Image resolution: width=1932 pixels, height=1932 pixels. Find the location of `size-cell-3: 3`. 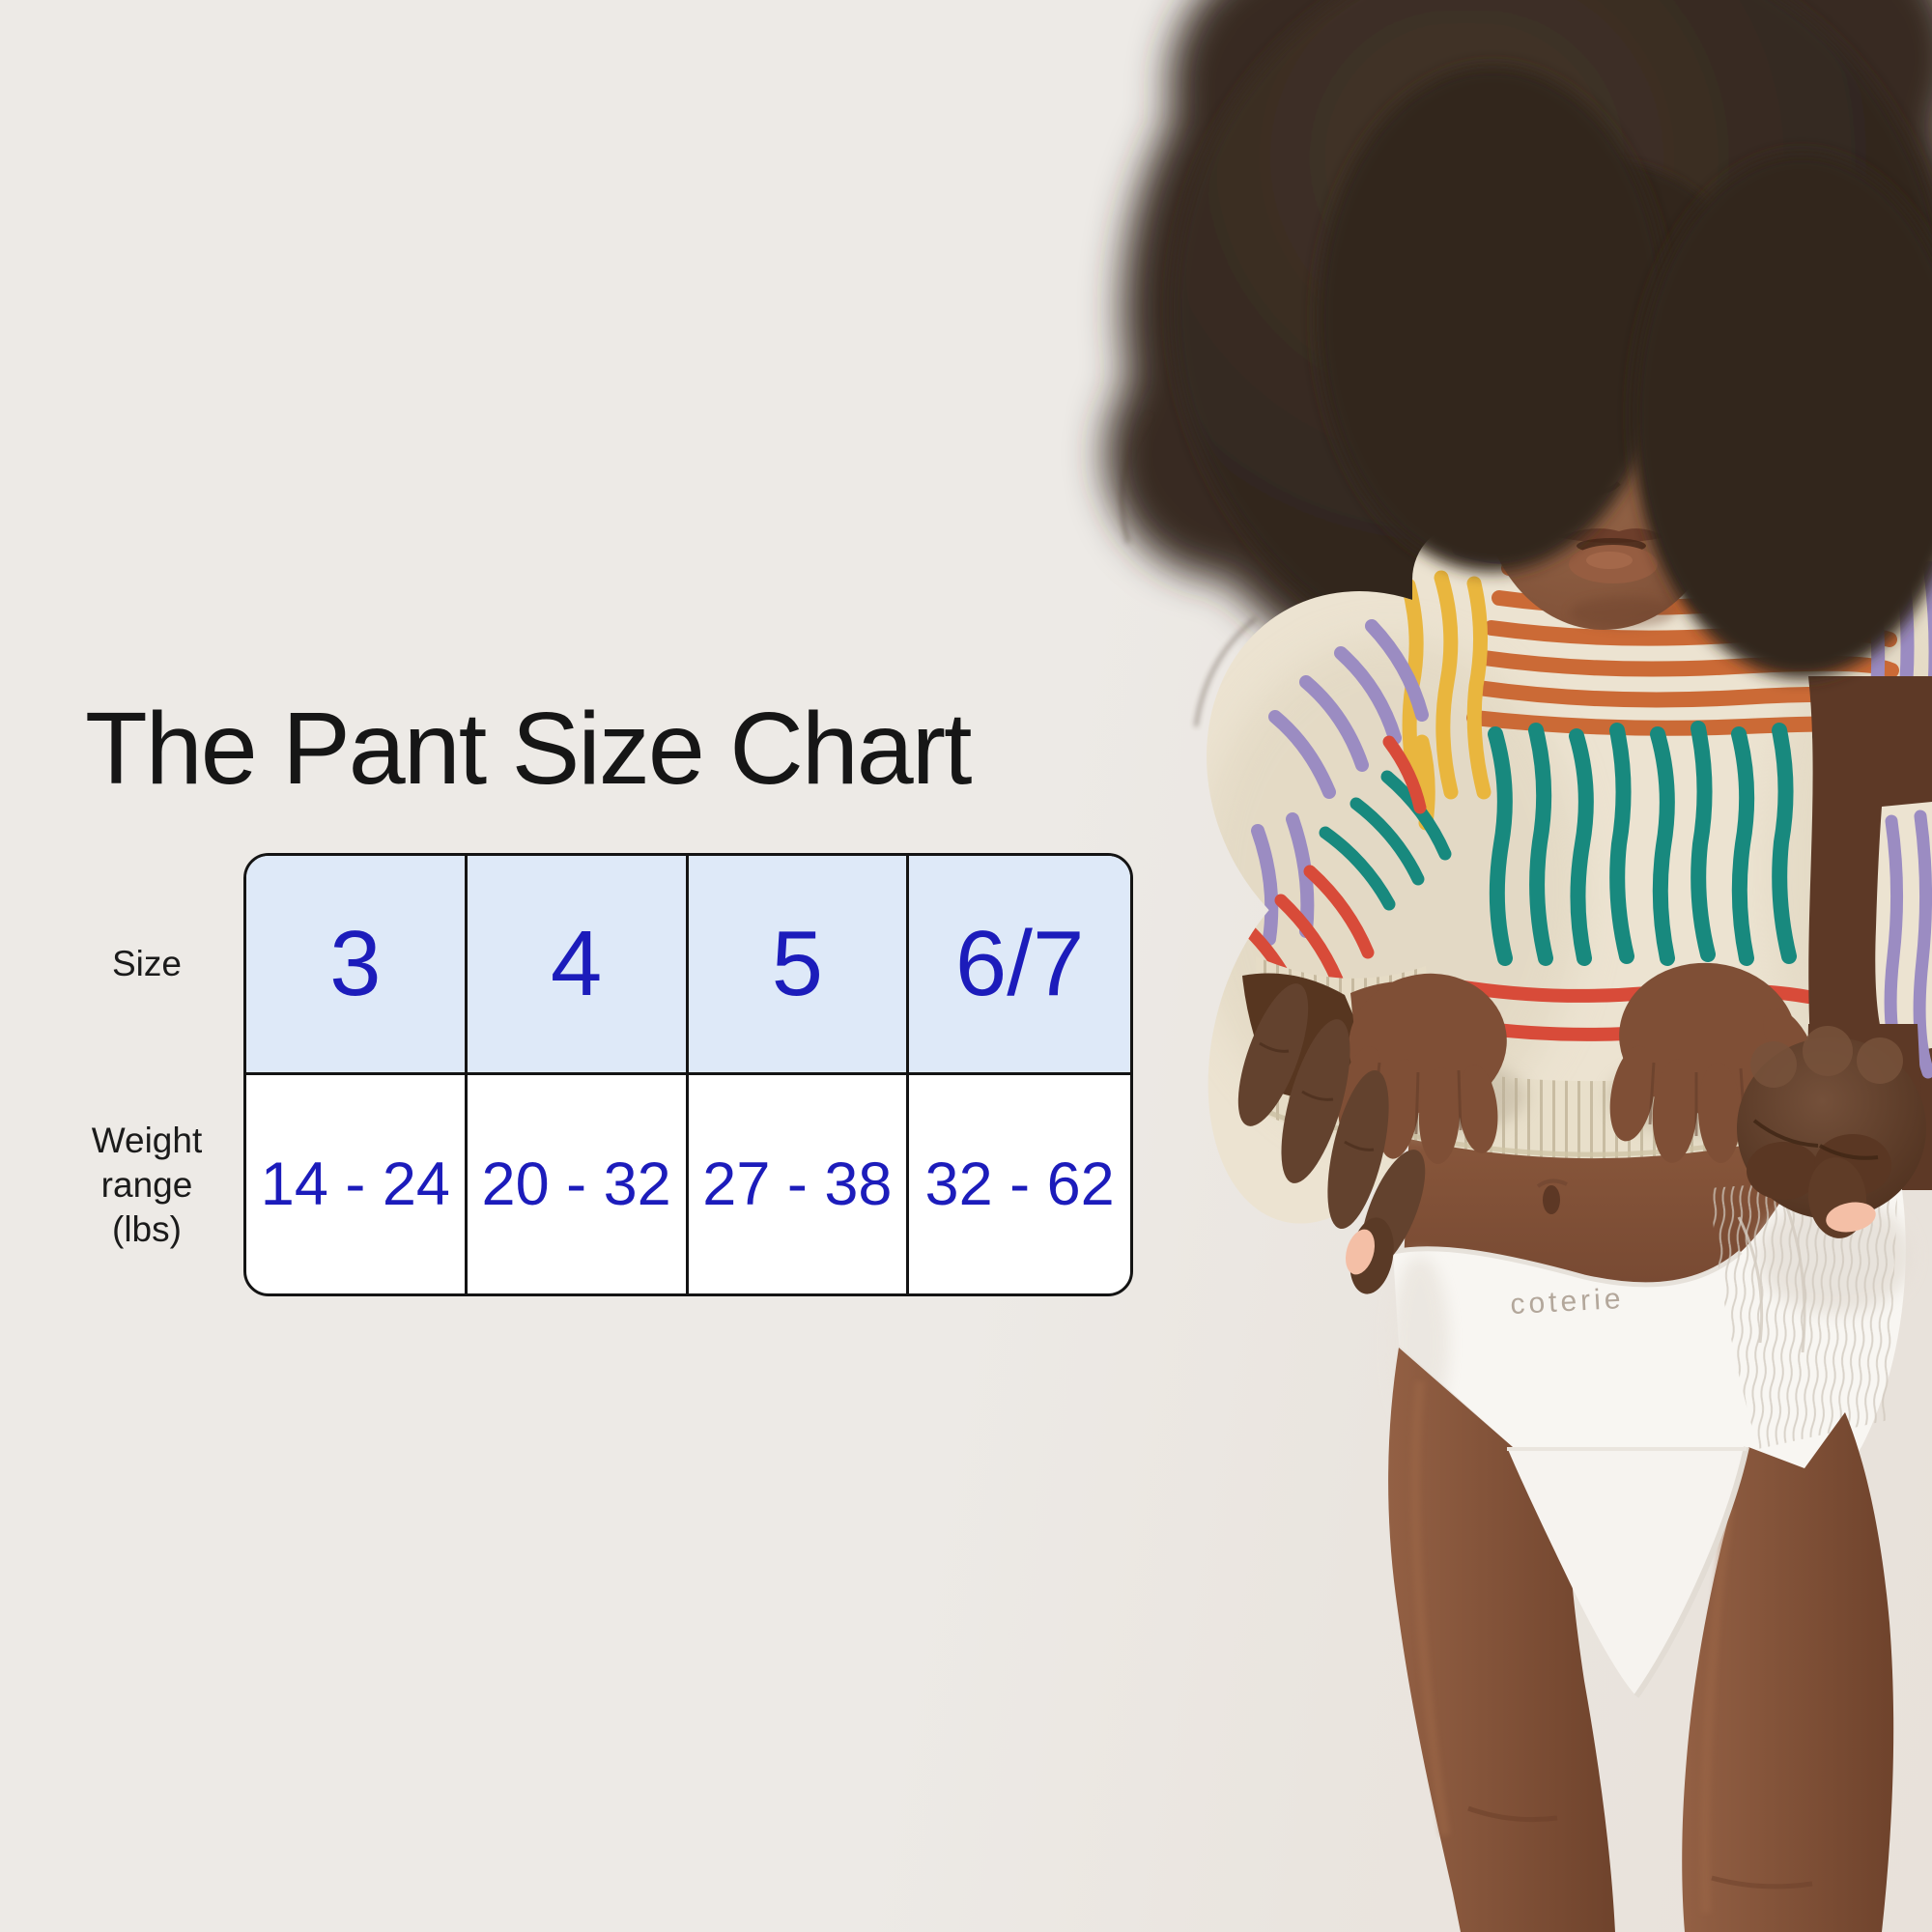

size-cell-3: 3 is located at coordinates (357, 965).